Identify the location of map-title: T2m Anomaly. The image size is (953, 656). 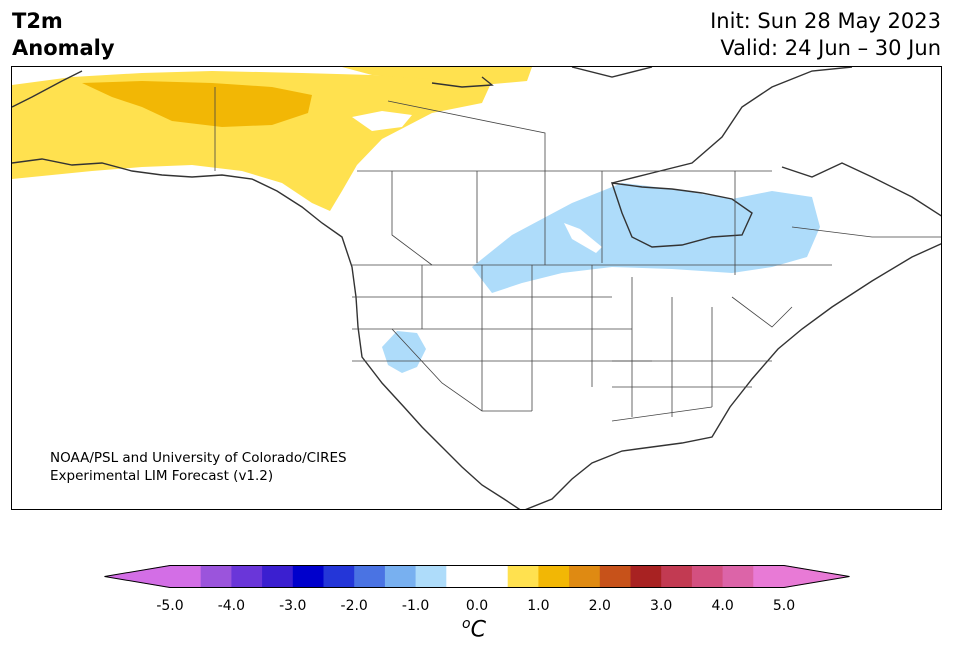
(63, 35).